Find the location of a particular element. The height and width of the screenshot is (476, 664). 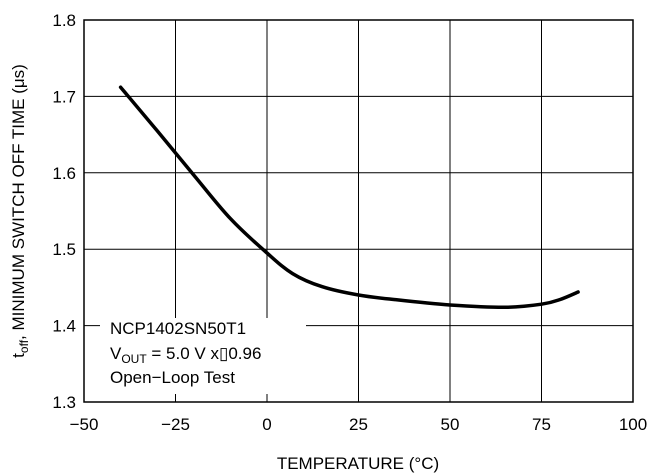

x-axis-title: TEMPERATURE (°C) is located at coordinates (358, 463).